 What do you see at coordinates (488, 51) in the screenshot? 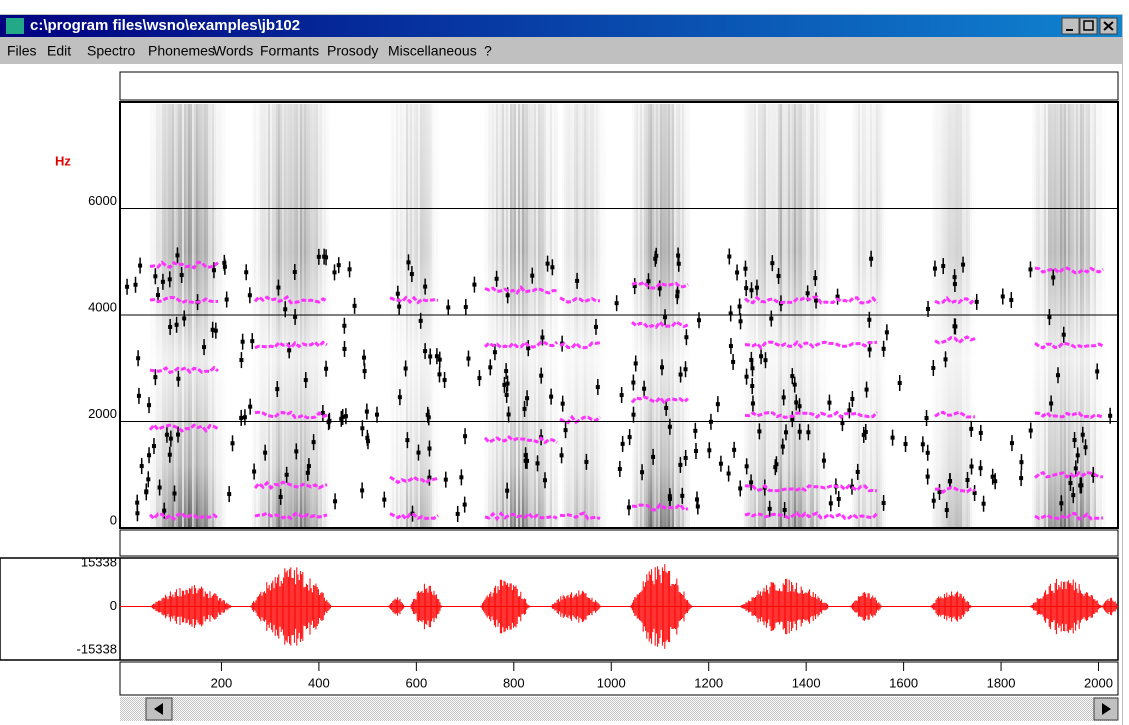
I see `menu-item: ?` at bounding box center [488, 51].